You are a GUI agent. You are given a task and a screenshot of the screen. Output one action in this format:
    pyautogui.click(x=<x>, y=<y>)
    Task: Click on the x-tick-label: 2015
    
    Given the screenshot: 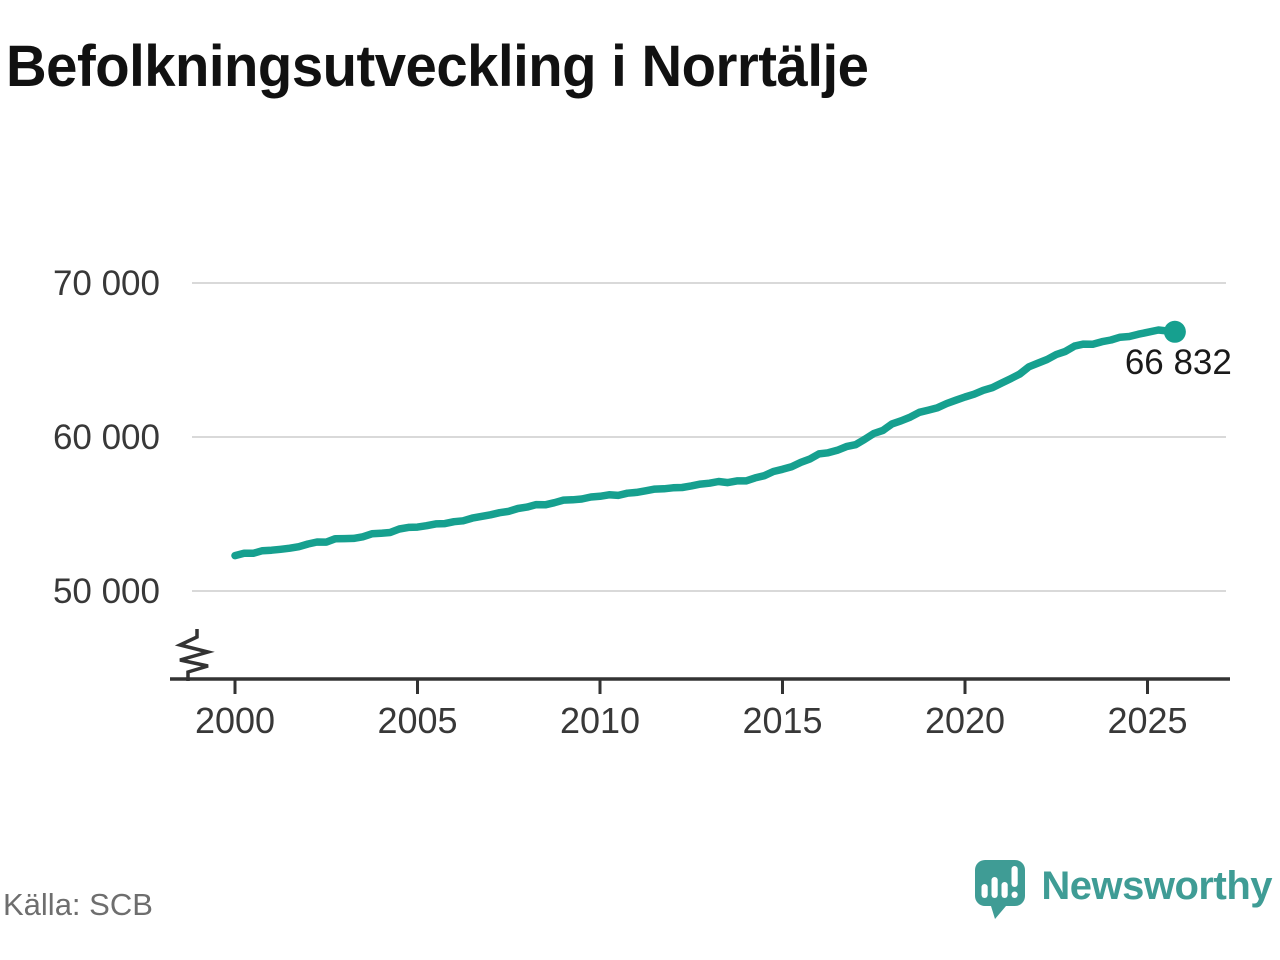 What is the action you would take?
    pyautogui.click(x=782, y=720)
    